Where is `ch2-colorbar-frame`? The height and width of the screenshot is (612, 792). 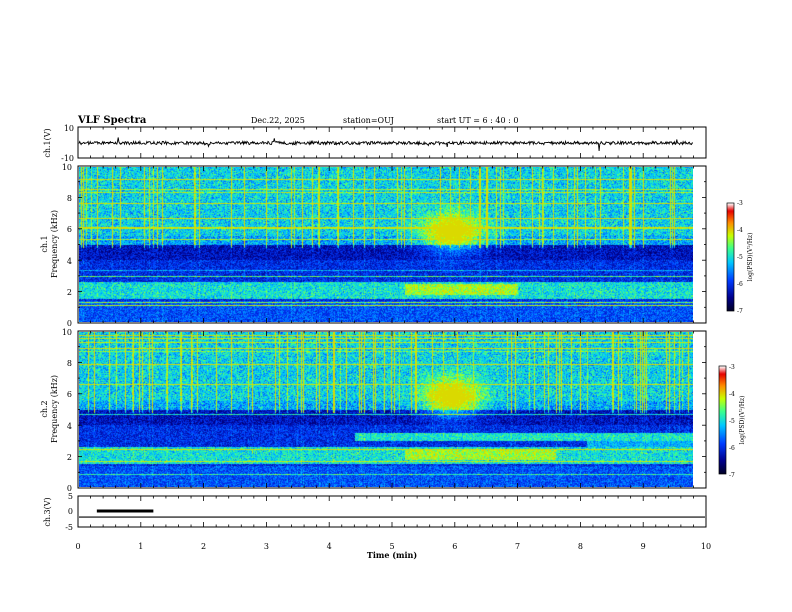 ch2-colorbar-frame is located at coordinates (722, 420).